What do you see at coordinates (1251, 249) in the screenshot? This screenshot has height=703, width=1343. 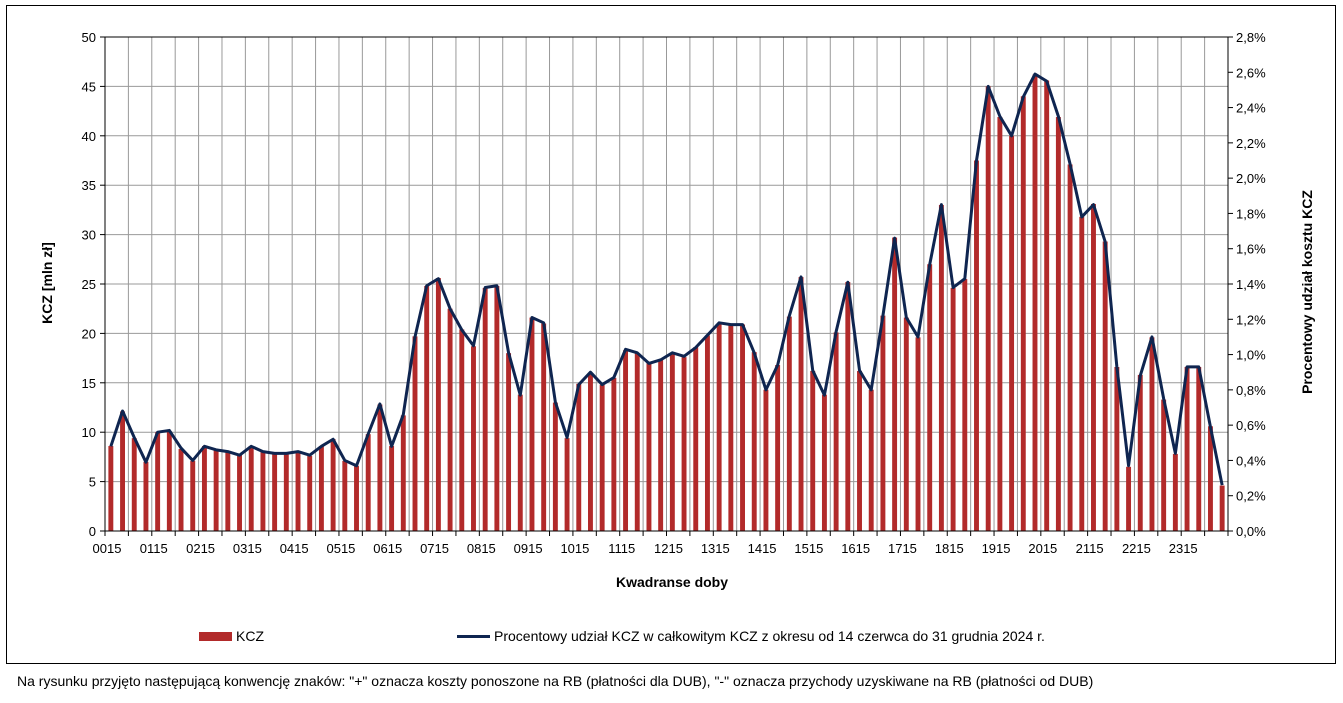 I see `y-right-tick-label: 1,6%` at bounding box center [1251, 249].